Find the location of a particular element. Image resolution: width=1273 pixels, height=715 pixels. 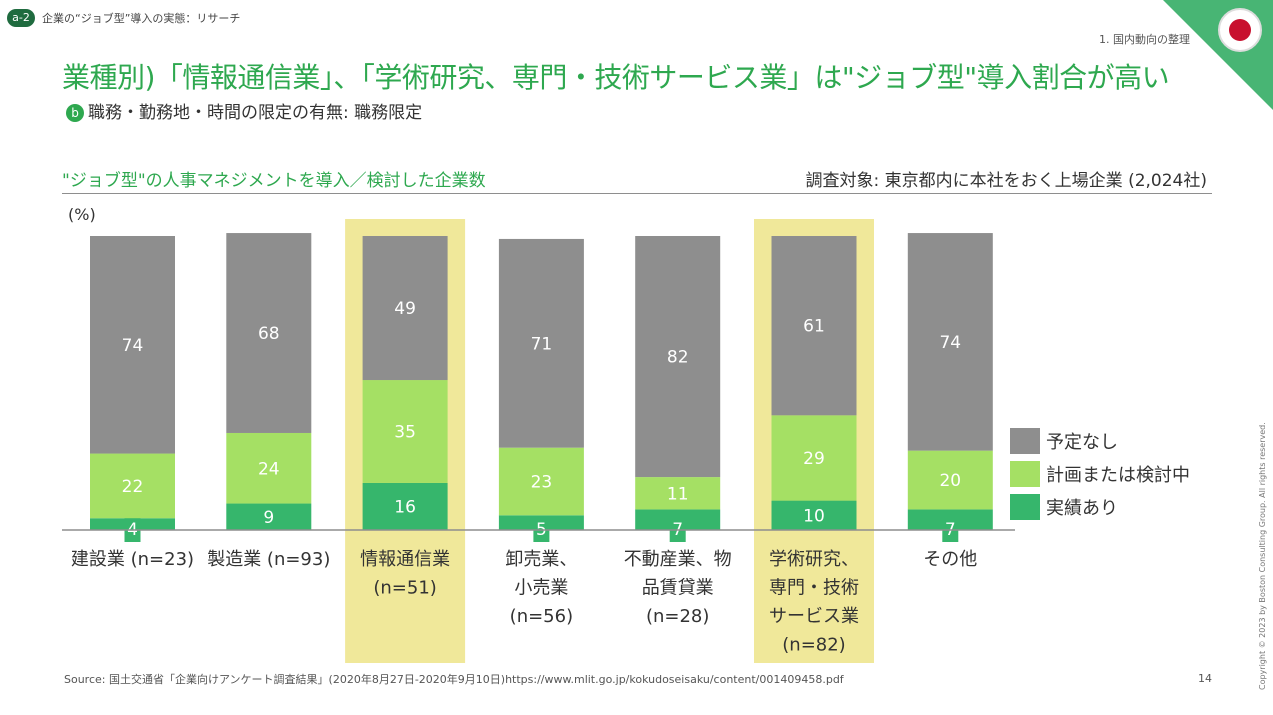

flag-circle is located at coordinates (1240, 30).